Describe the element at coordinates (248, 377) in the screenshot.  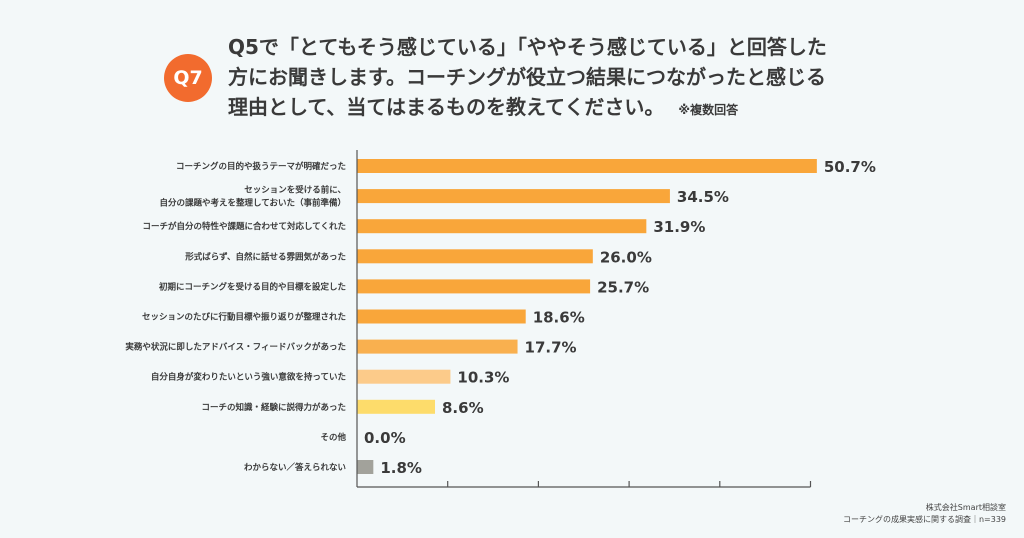
I see `category-label: 自分自身が変わりたいという強い意欲を持っていた` at that location.